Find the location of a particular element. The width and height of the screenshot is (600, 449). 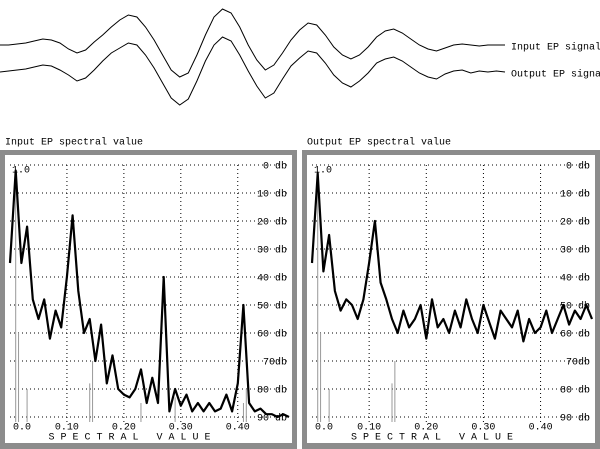

signal-label: Input EP signal is located at coordinates (555, 48).